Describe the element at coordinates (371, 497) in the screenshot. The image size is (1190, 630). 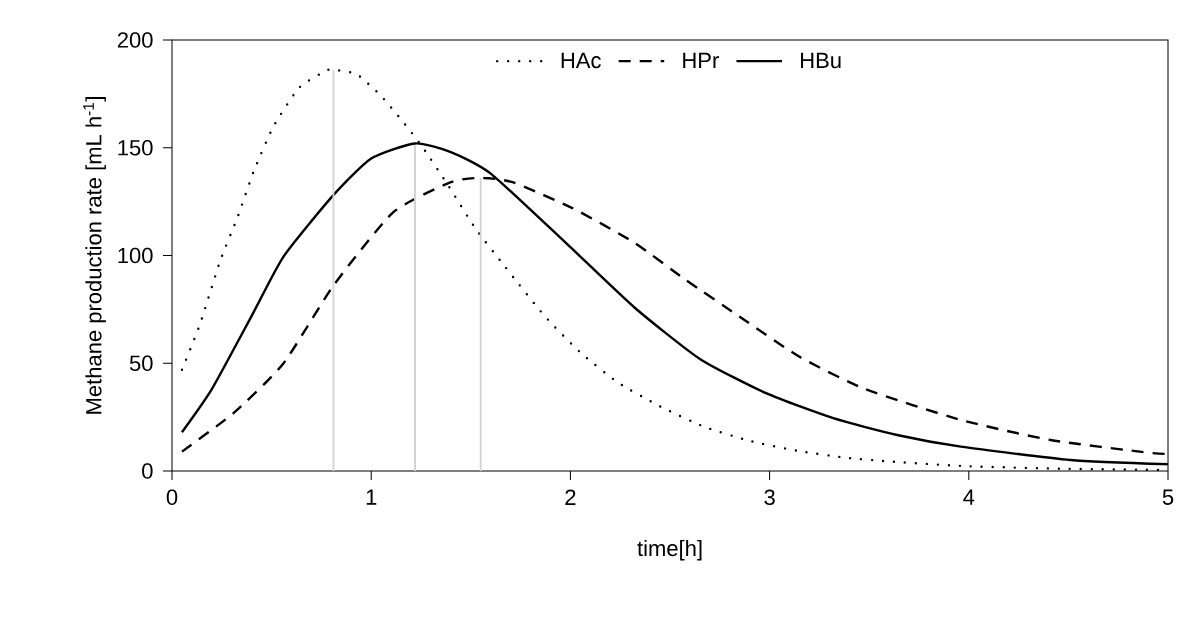
I see `x-tick-label: 1` at that location.